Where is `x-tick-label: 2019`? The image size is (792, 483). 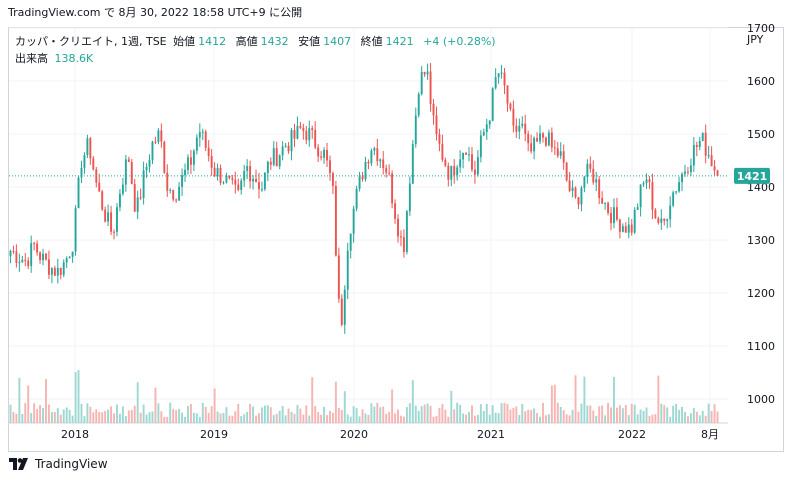 x-tick-label: 2019 is located at coordinates (214, 434).